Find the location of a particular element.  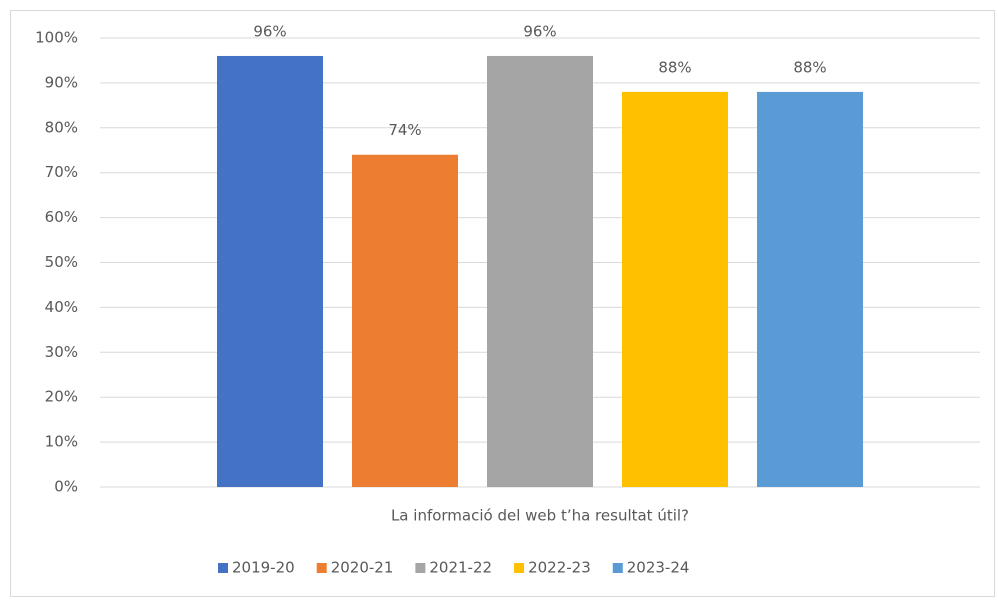

y-tick-label: 100% is located at coordinates (56, 38).